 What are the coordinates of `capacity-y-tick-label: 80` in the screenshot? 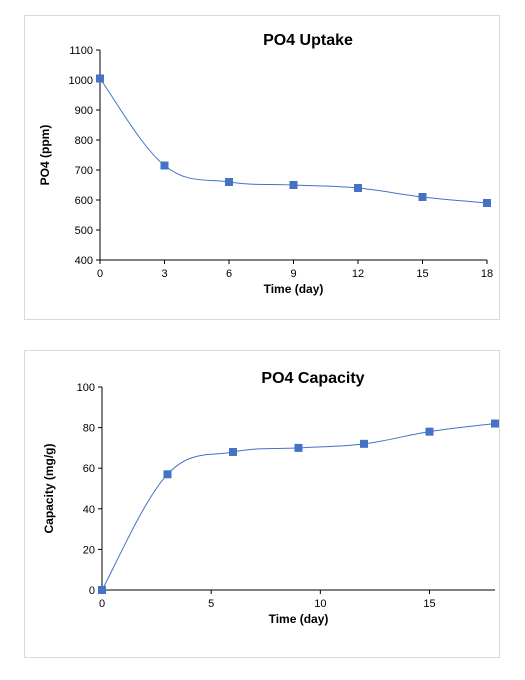 It's located at (89, 429).